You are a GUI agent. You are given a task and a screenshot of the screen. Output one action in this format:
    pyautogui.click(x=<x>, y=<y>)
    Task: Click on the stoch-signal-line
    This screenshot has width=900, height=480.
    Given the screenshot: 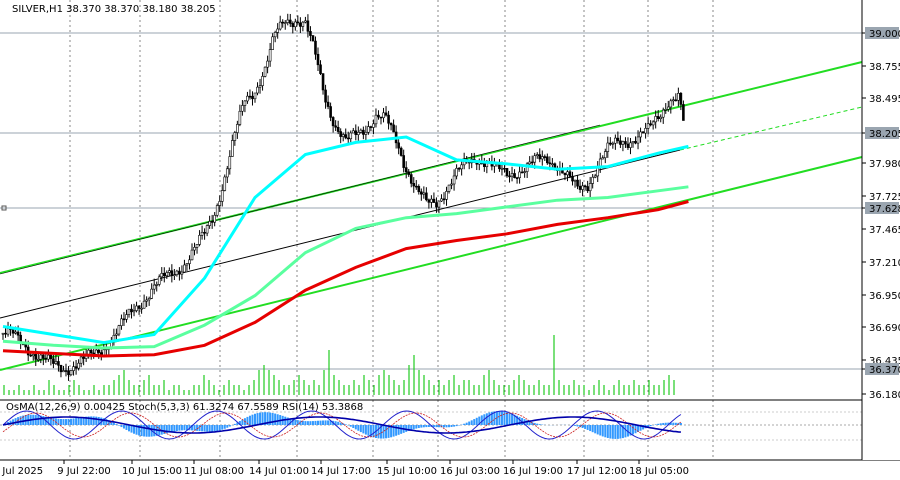 What is the action you would take?
    pyautogui.click(x=342, y=425)
    